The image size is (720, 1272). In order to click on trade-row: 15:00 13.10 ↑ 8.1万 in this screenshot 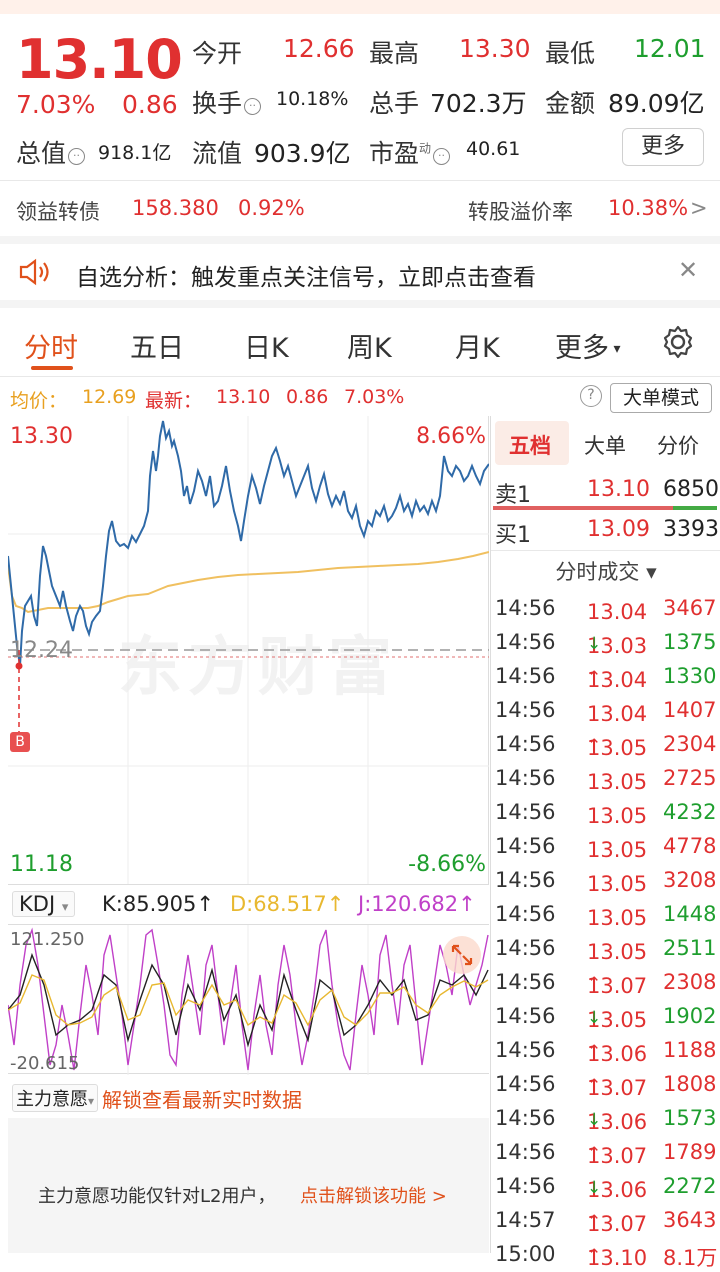, I will do `click(606, 1256)`.